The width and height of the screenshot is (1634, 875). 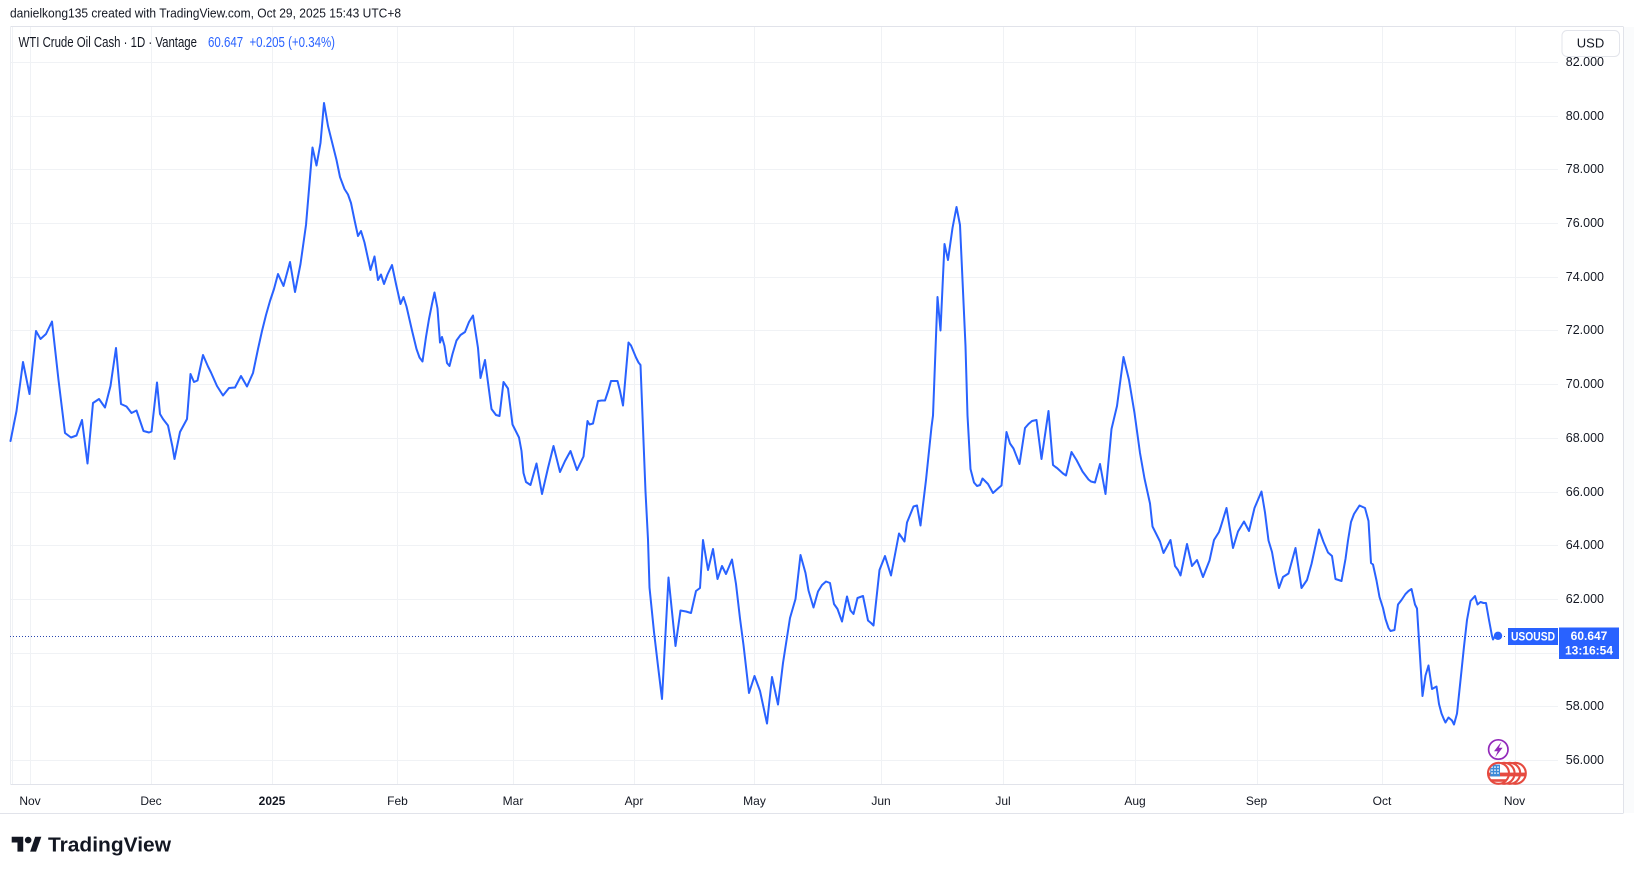 What do you see at coordinates (1382, 801) in the screenshot?
I see `svg-text: Oct` at bounding box center [1382, 801].